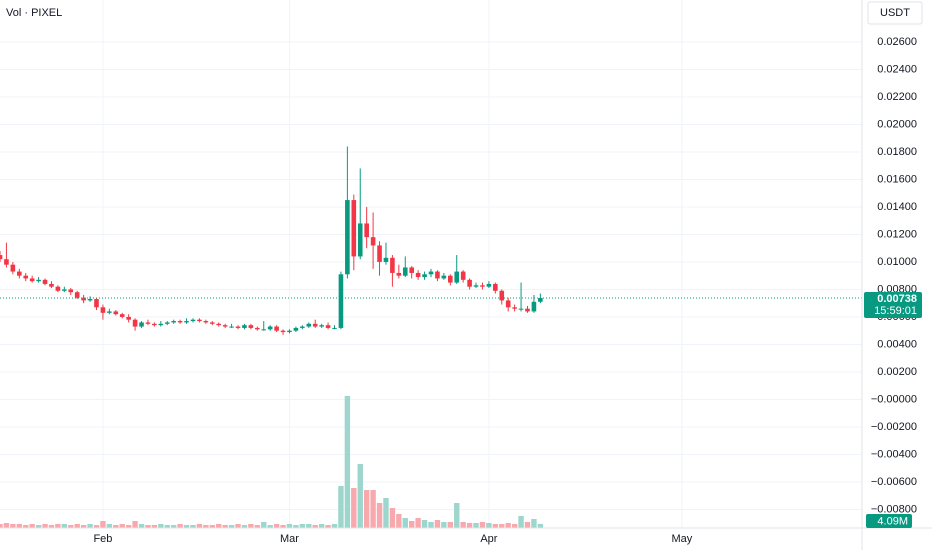 Image resolution: width=932 pixels, height=550 pixels. I want to click on x-tick-label: Feb, so click(102, 539).